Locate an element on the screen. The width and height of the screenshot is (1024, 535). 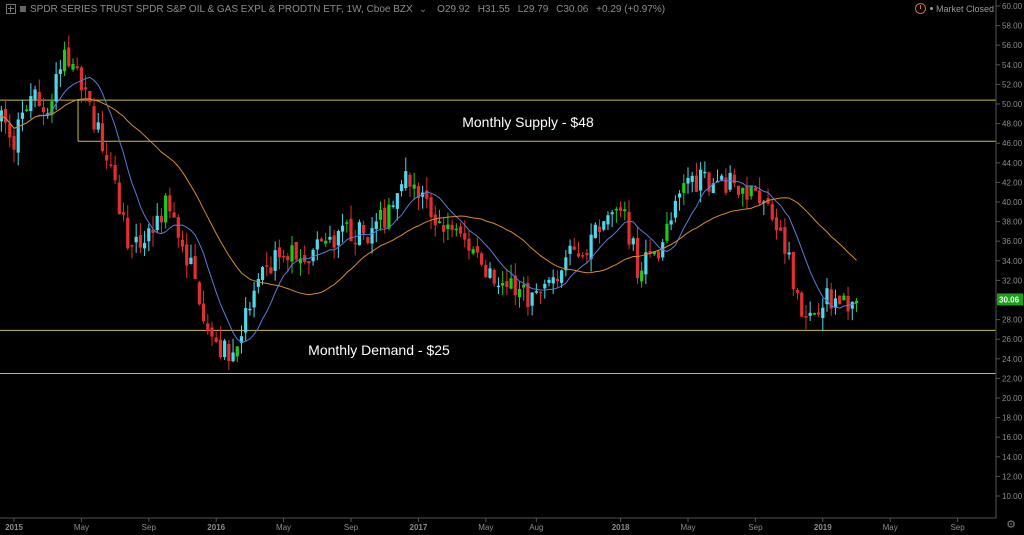
gear-icon: ⚙ is located at coordinates (1011, 525).